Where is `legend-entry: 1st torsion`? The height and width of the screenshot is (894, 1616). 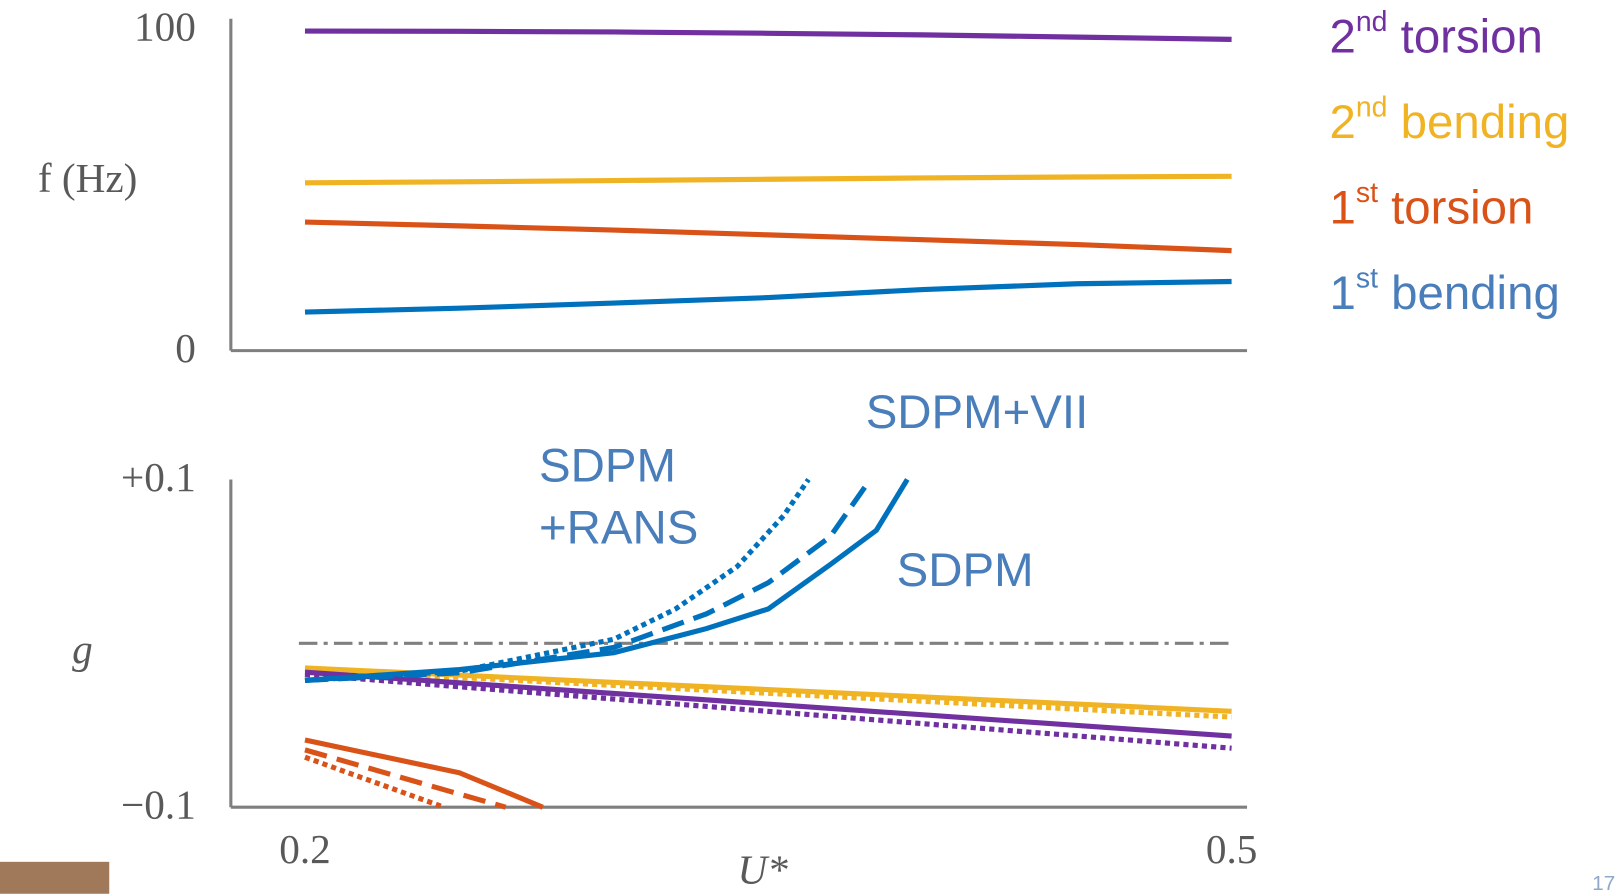
legend-entry: 1st torsion is located at coordinates (1431, 205).